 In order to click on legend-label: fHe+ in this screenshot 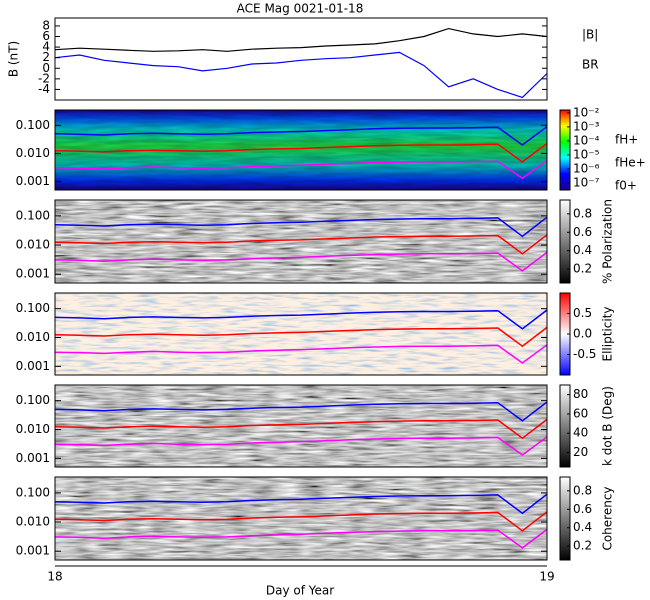, I will do `click(630, 163)`.